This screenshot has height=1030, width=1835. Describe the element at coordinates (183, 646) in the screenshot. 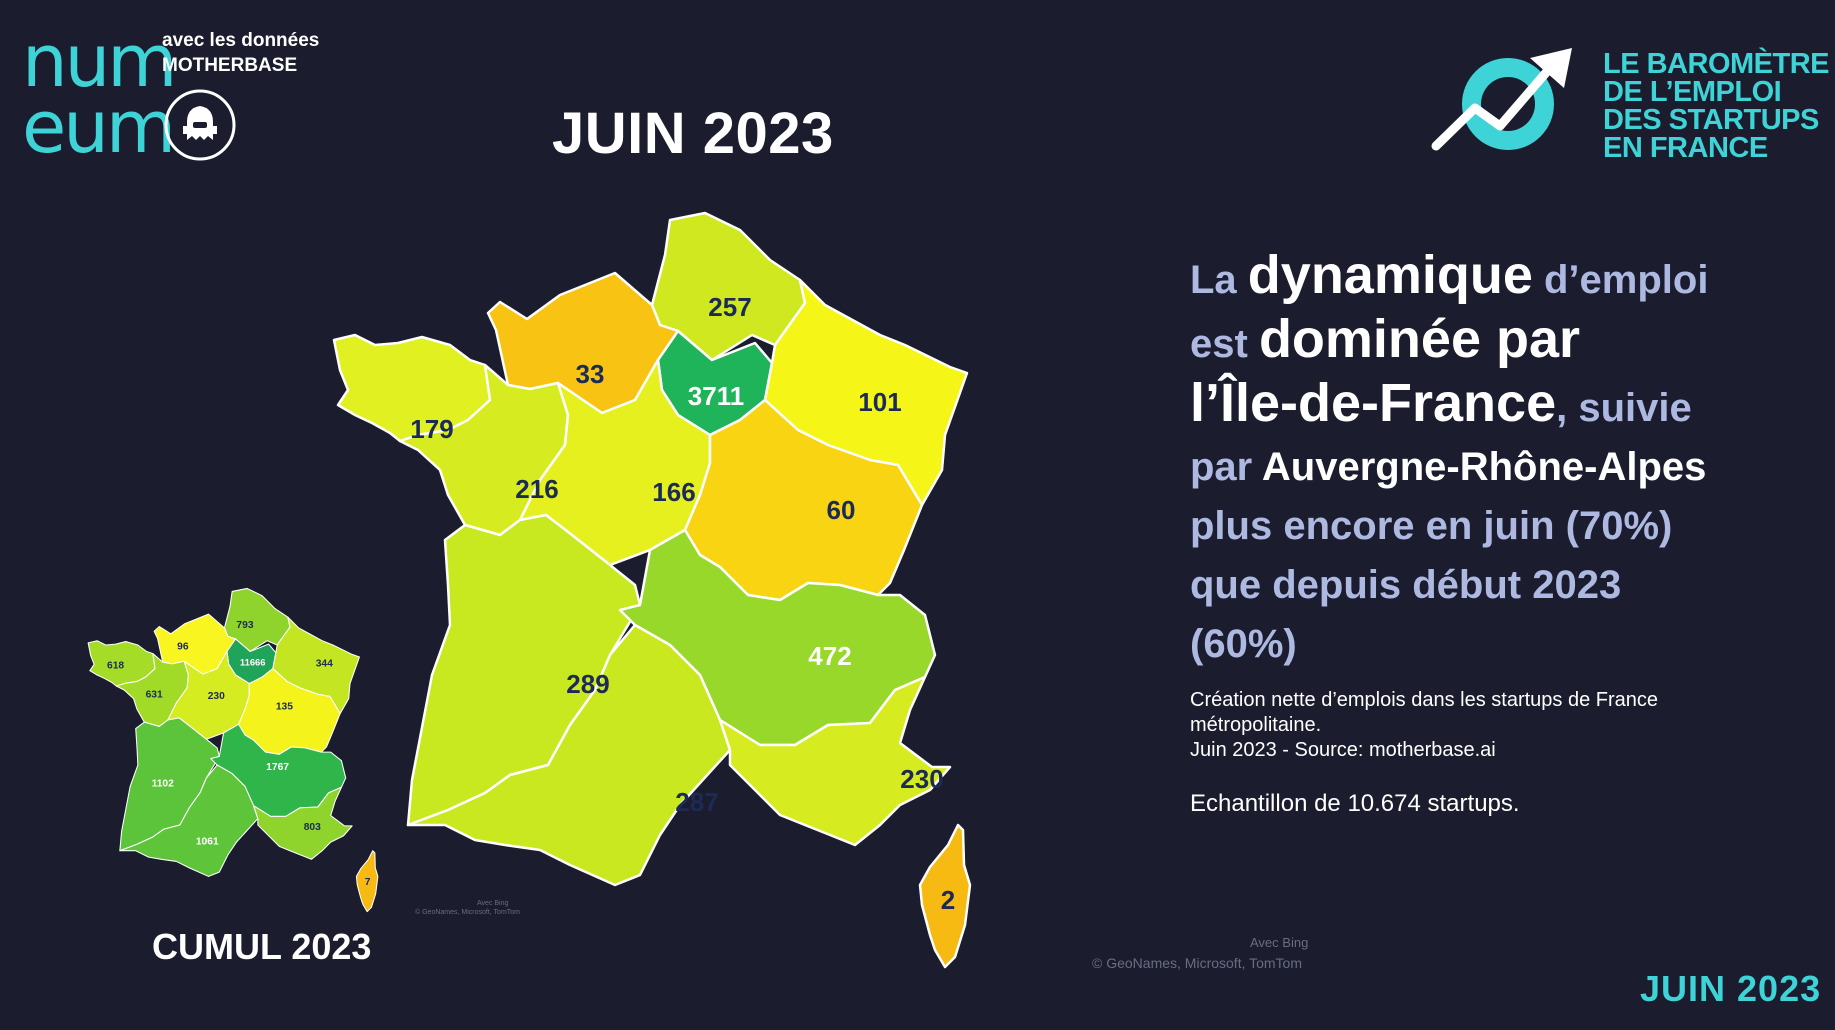

I see `mini-label-normandie: 96` at that location.